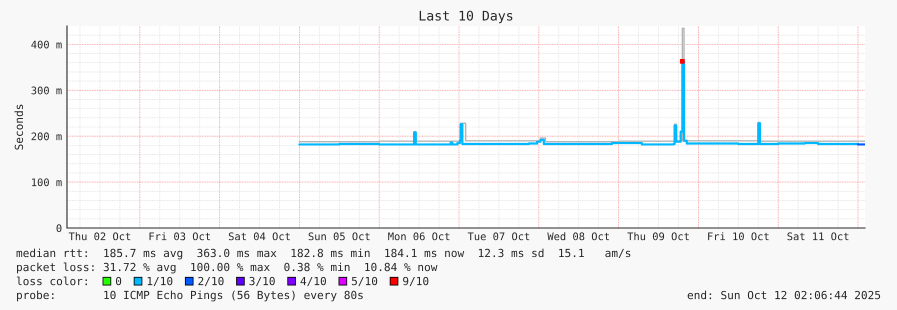 This screenshot has height=310, width=897. I want to click on y-axis-title: Seconds, so click(19, 127).